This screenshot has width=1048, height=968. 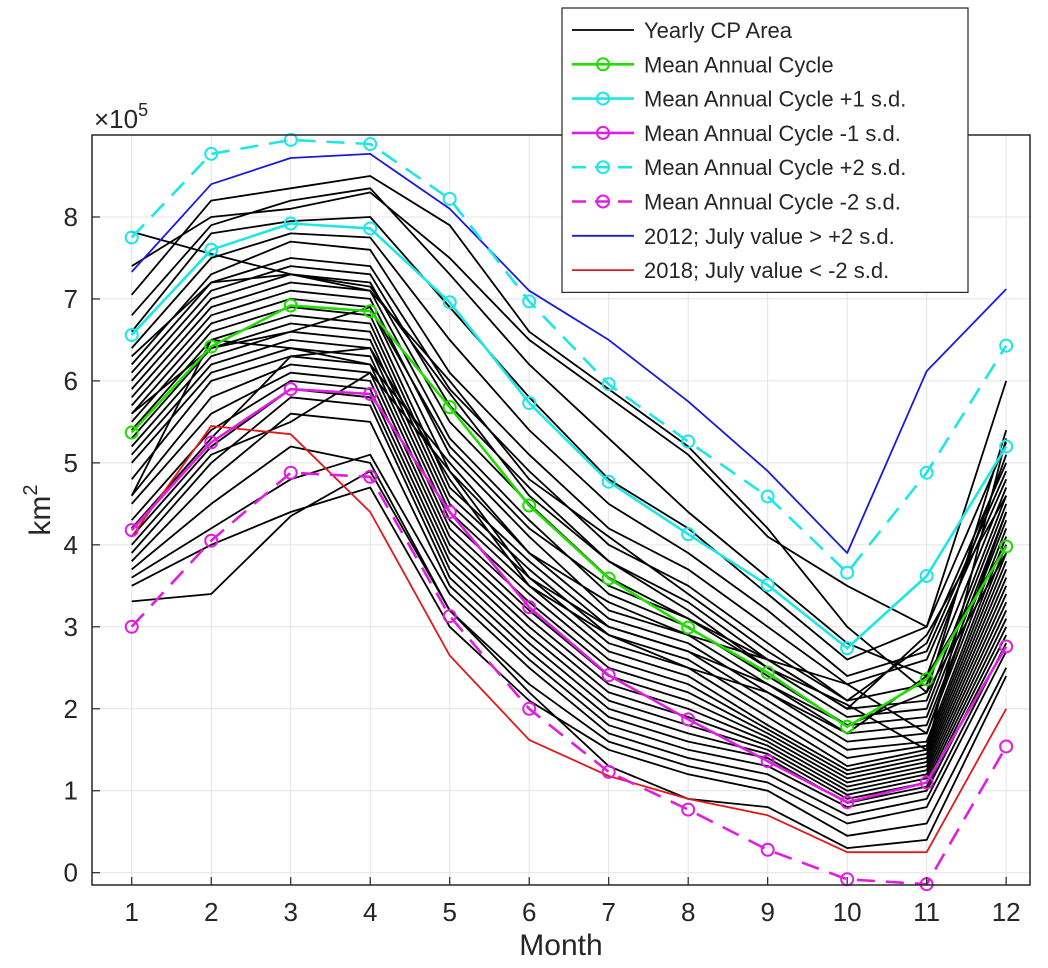 I want to click on x-tick-label: 11, so click(x=926, y=912).